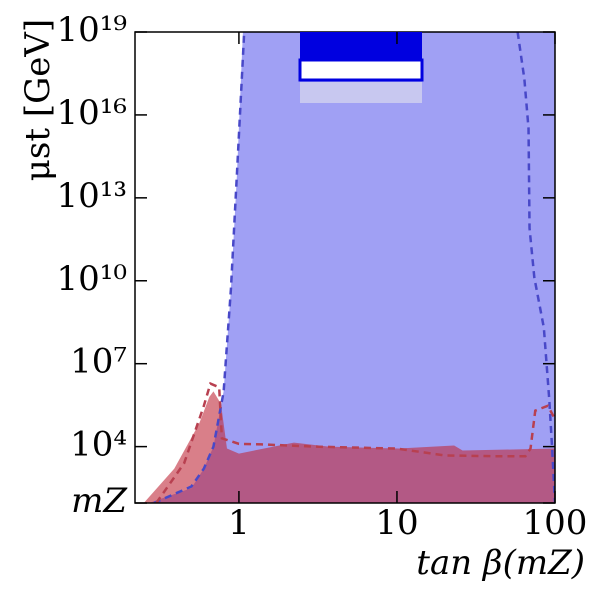 Image resolution: width=600 pixels, height=600 pixels. Describe the element at coordinates (91, 196) in the screenshot. I see `y-tick-label: 10¹³` at that location.